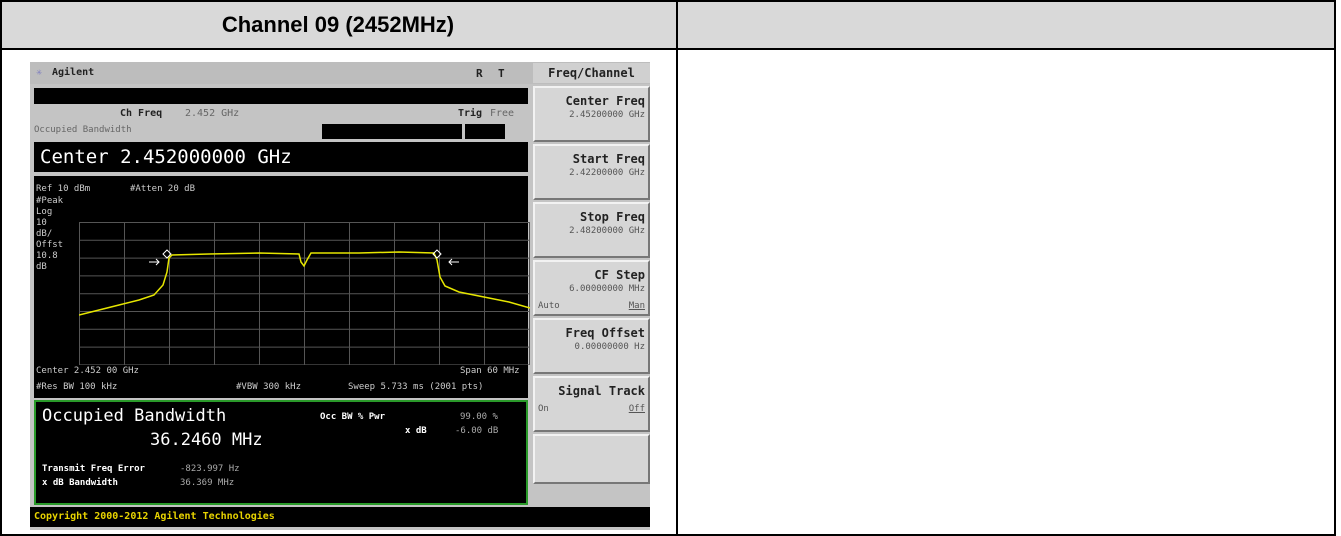 The image size is (1341, 536). I want to click on ch-freq: 2.452 GHz, so click(212, 113).